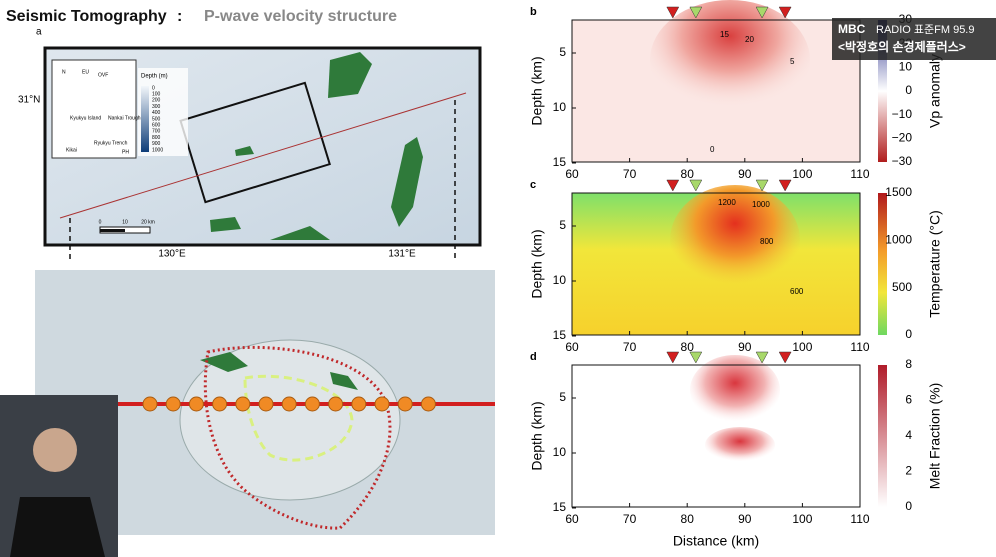  Describe the element at coordinates (935, 264) in the screenshot. I see `colorbar-label: Temperature (°C)` at that location.